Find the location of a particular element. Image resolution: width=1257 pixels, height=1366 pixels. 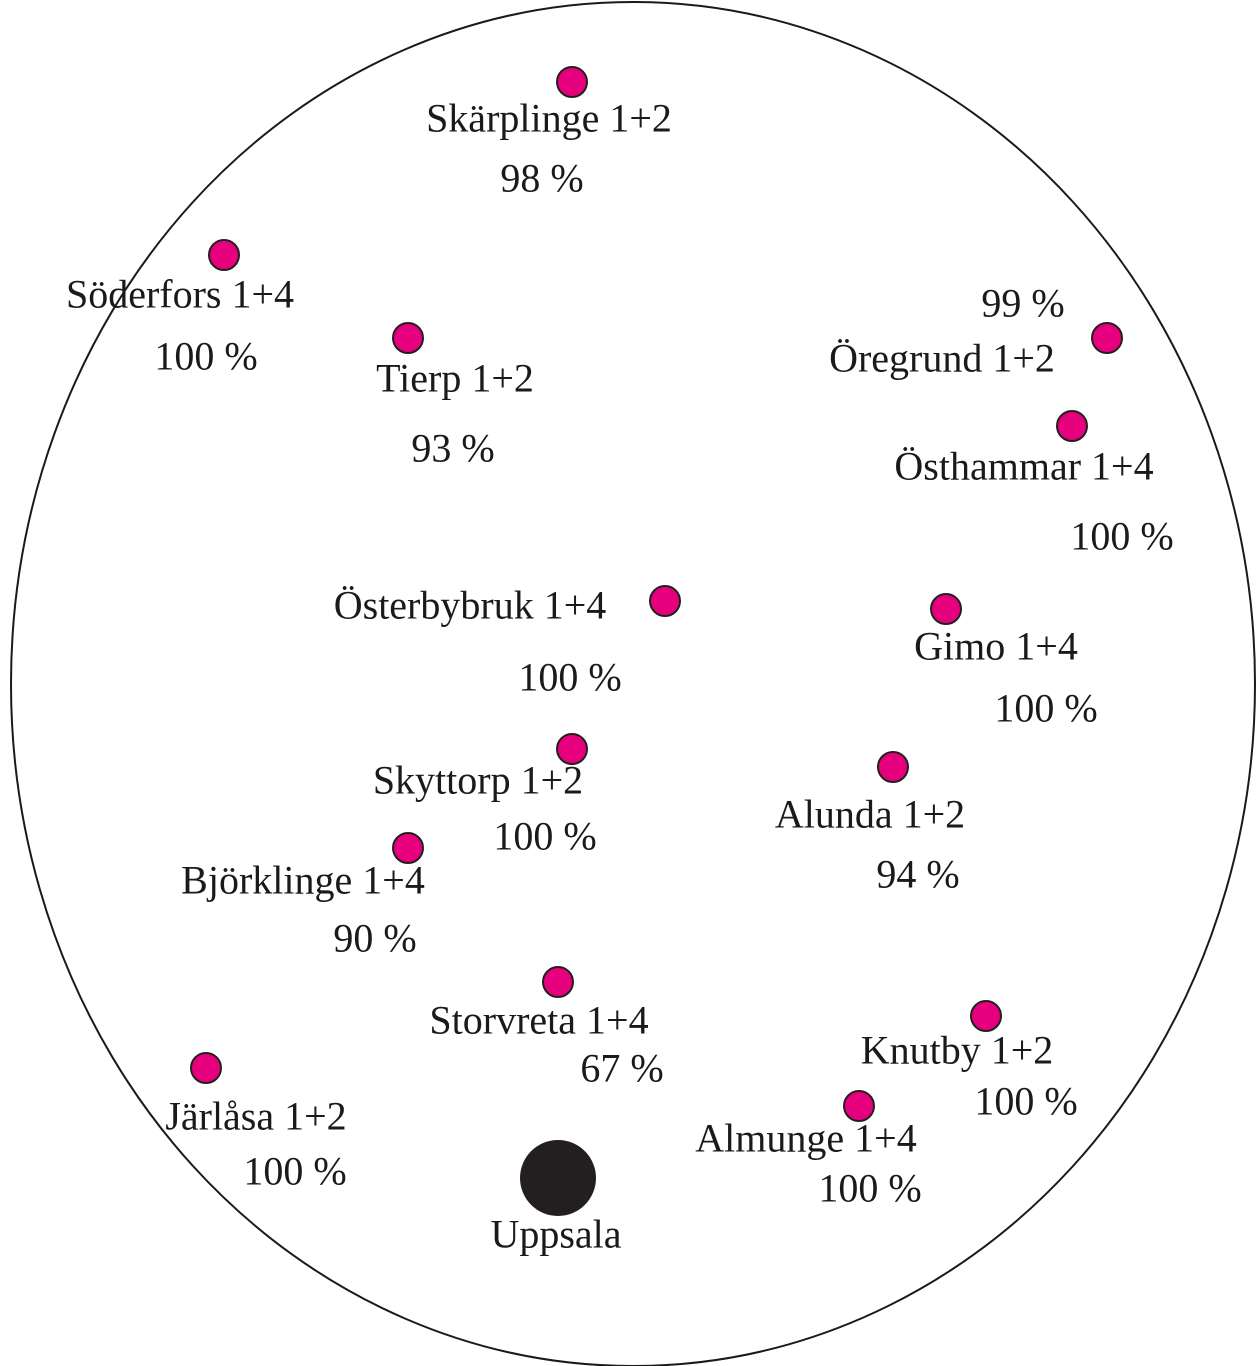

place-label: Söderfors 1+4 is located at coordinates (180, 294).